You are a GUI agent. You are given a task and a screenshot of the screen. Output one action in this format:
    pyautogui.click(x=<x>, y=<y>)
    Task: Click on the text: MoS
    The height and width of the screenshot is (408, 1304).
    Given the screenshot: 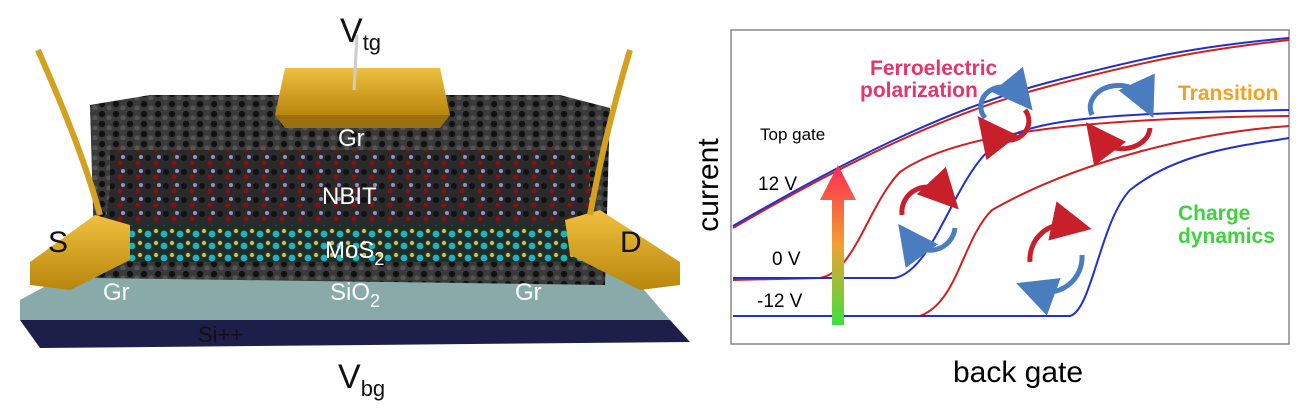 What is the action you would take?
    pyautogui.click(x=349, y=250)
    